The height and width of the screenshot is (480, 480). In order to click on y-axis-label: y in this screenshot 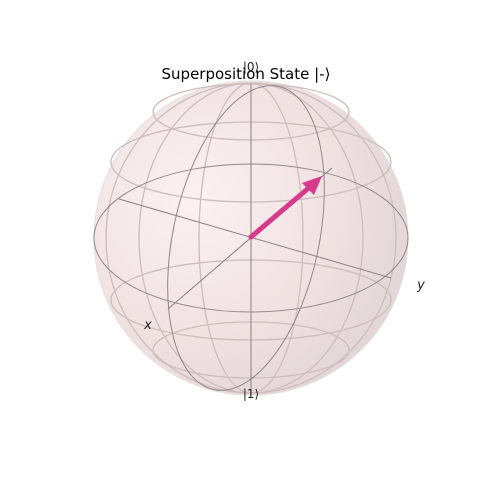, I will do `click(420, 285)`.